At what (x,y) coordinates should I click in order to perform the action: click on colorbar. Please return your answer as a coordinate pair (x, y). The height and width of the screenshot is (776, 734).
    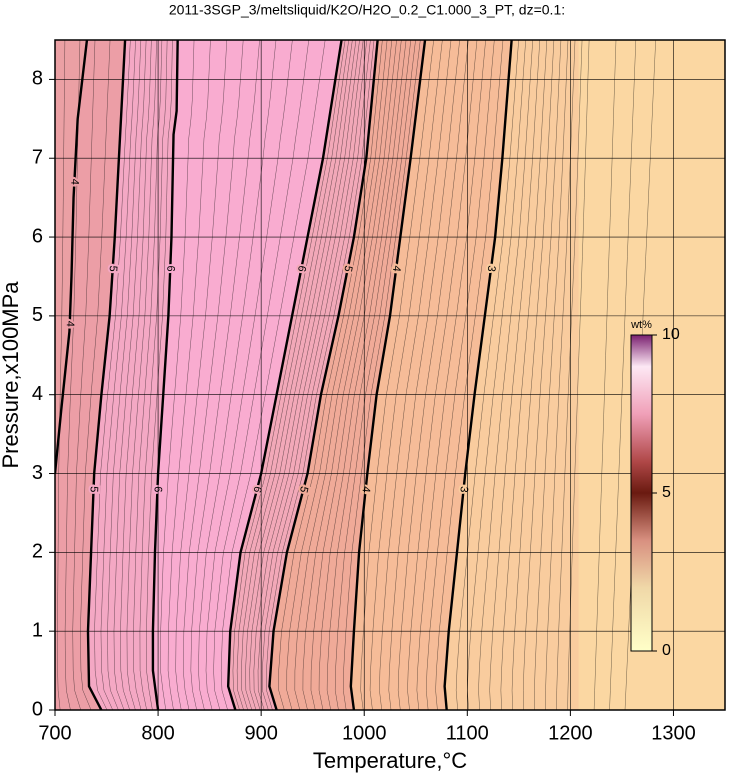
    Looking at the image, I should click on (641, 493).